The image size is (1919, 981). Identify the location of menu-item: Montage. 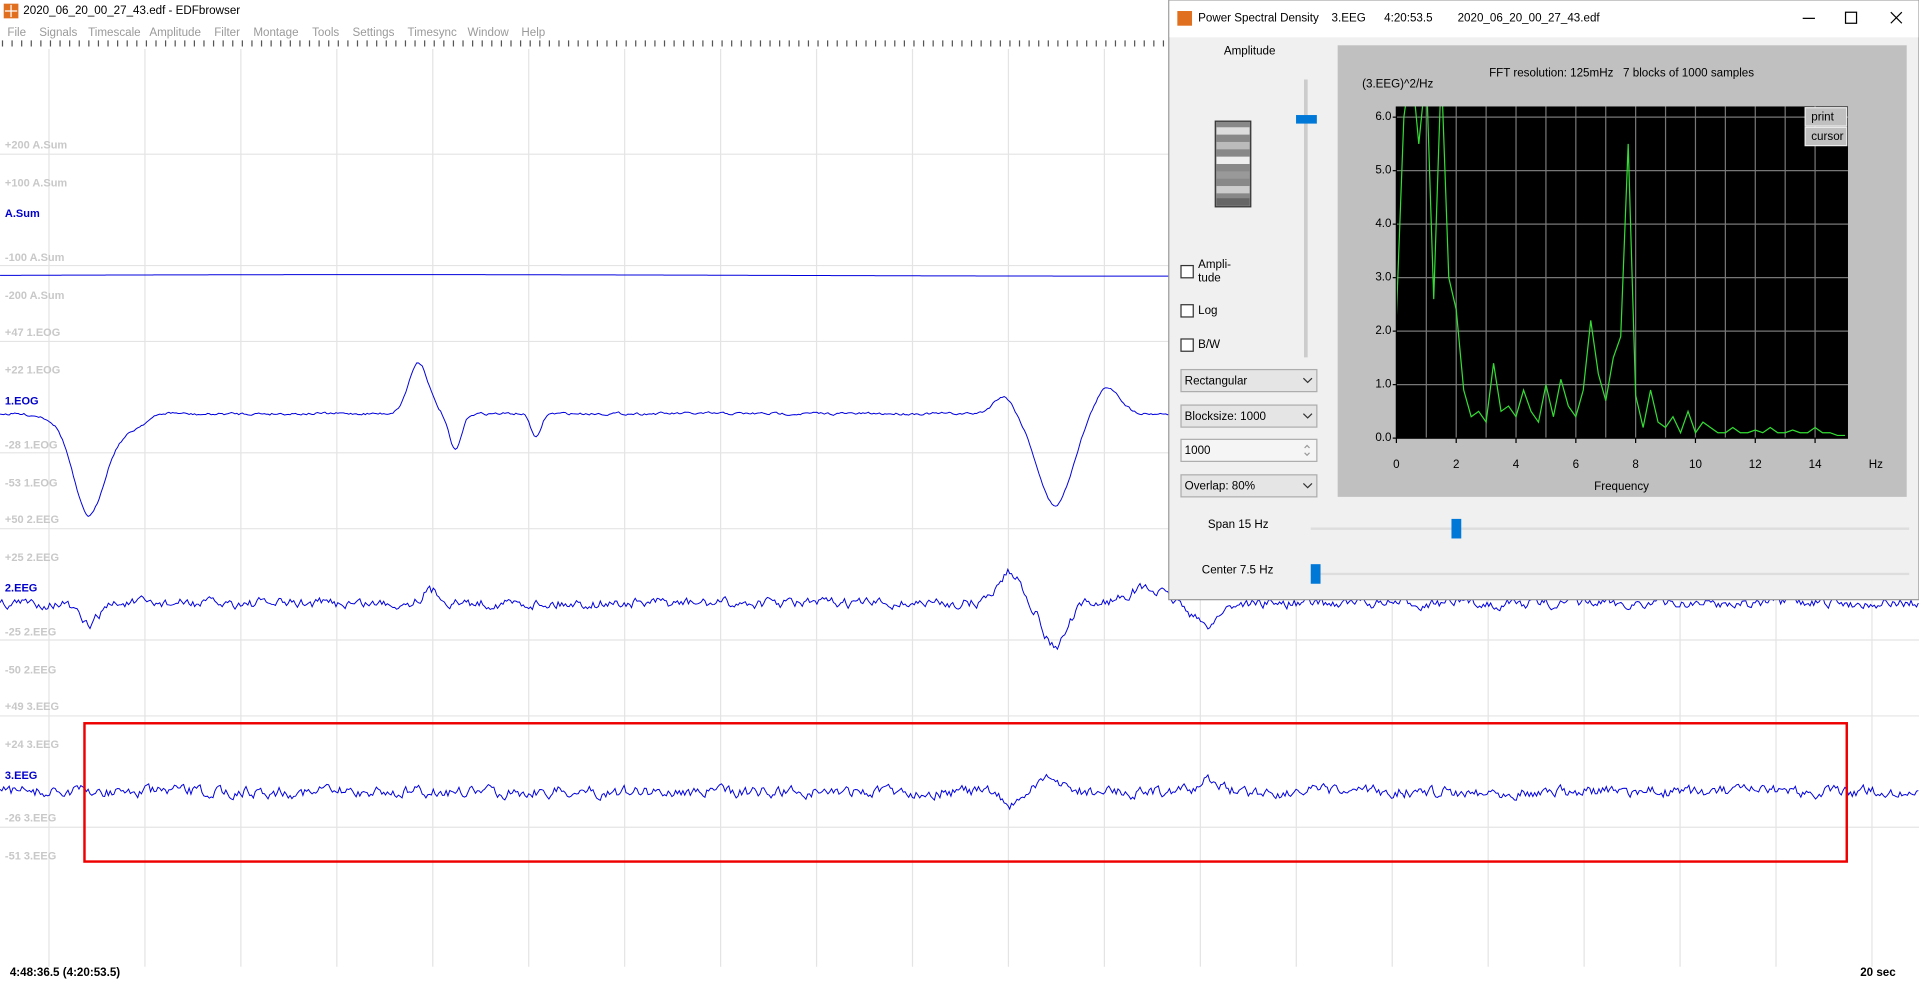
(275, 32).